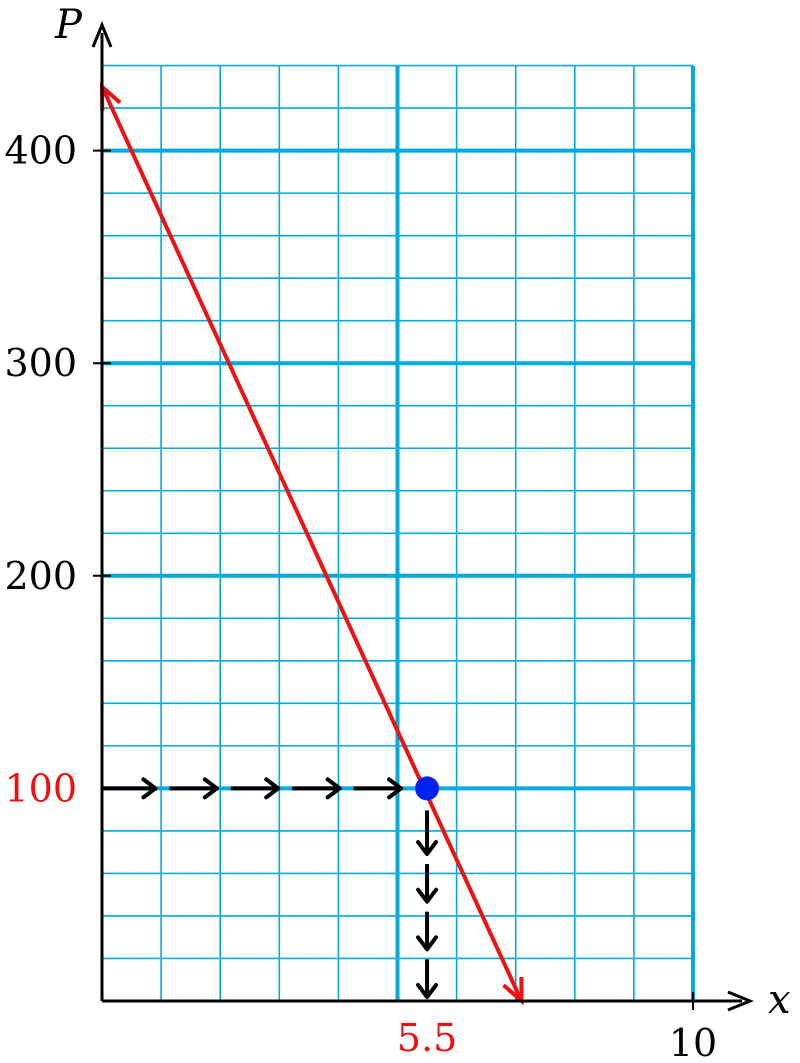 The image size is (800, 1063). Describe the element at coordinates (68, 25) in the screenshot. I see `y-axis-title: P` at that location.